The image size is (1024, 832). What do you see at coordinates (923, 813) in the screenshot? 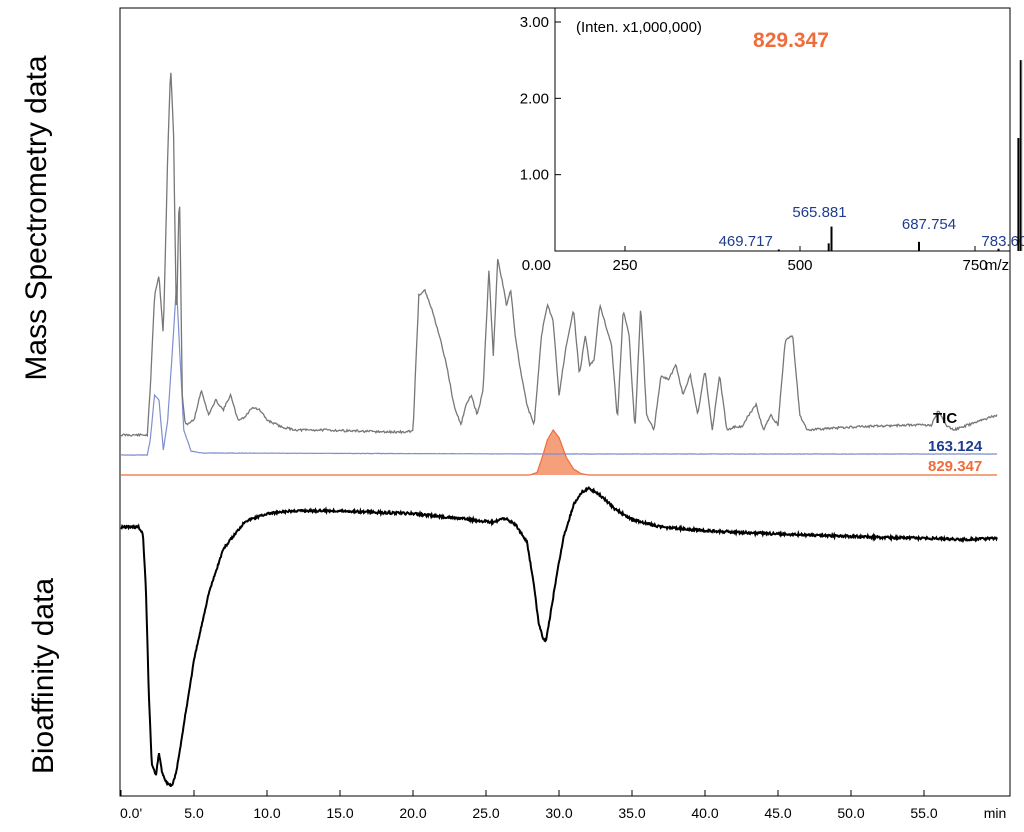
I see `time-tick-label: 55.0` at bounding box center [923, 813].